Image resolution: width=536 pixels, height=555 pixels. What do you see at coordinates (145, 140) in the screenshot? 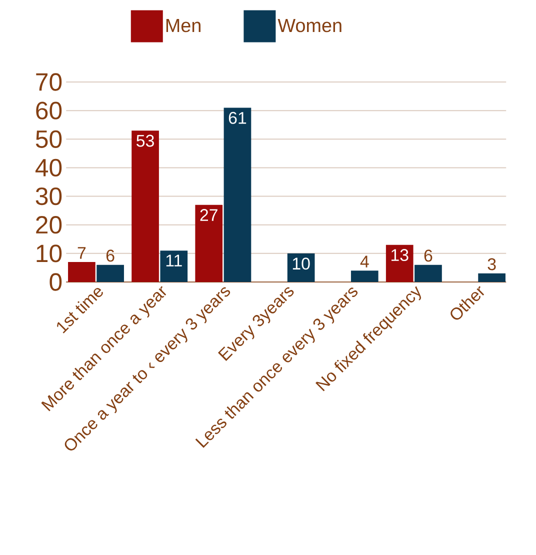
I see `data-label: 53` at bounding box center [145, 140].